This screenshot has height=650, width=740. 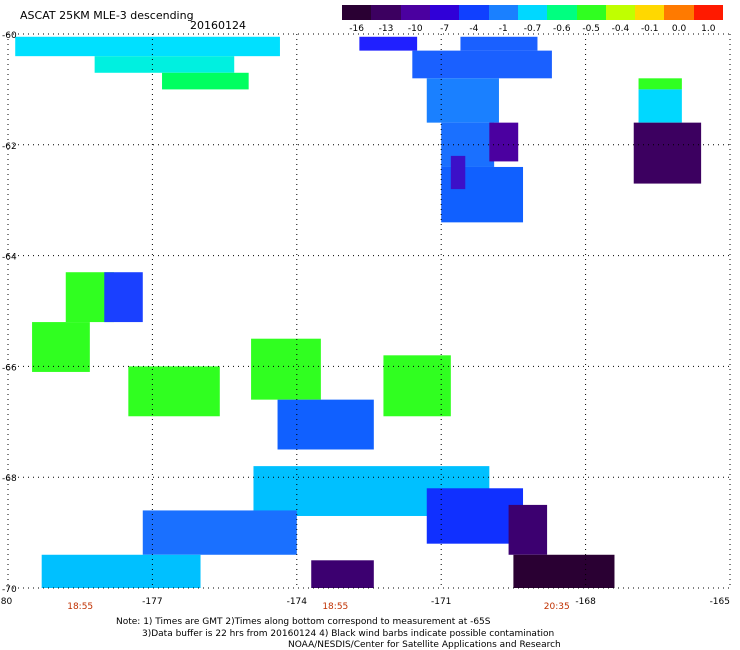 I want to click on longitude-label: -174, so click(x=297, y=602).